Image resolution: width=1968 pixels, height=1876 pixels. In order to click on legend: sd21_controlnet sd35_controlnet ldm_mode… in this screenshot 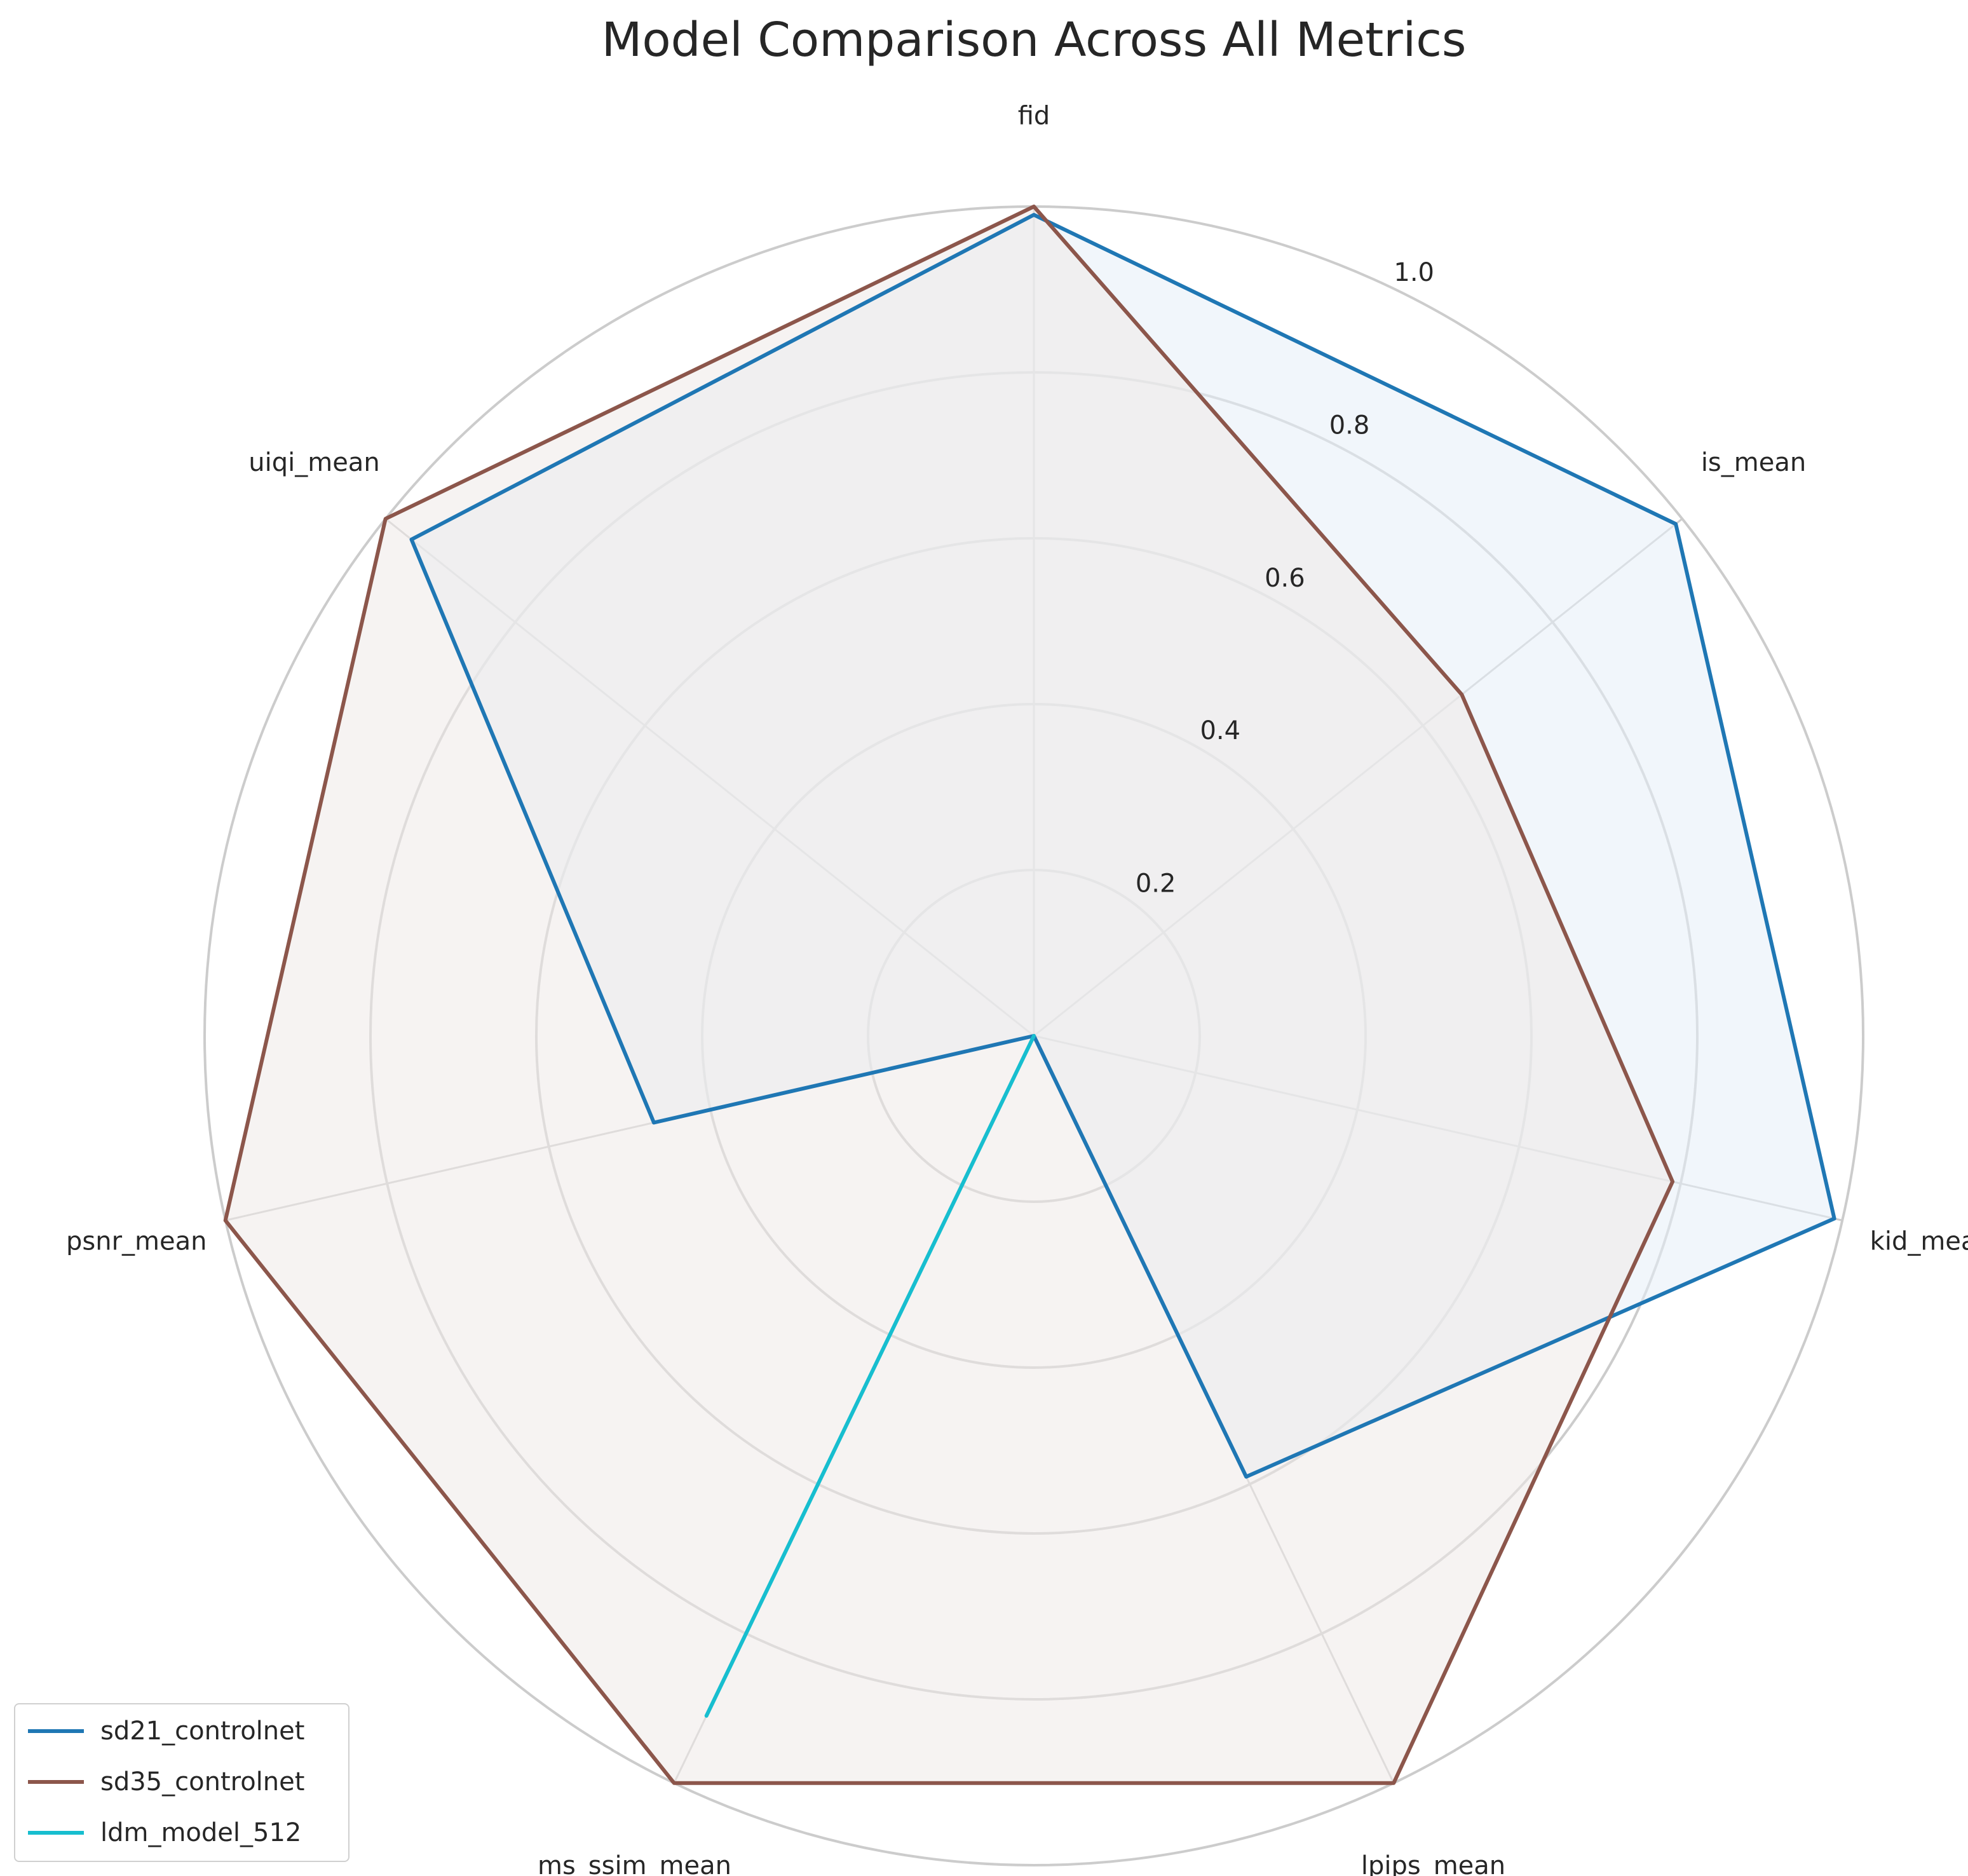, I will do `click(182, 1782)`.